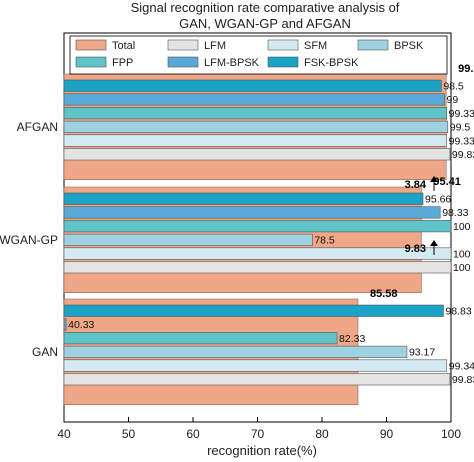  I want to click on legend-label: Total, so click(123, 46).